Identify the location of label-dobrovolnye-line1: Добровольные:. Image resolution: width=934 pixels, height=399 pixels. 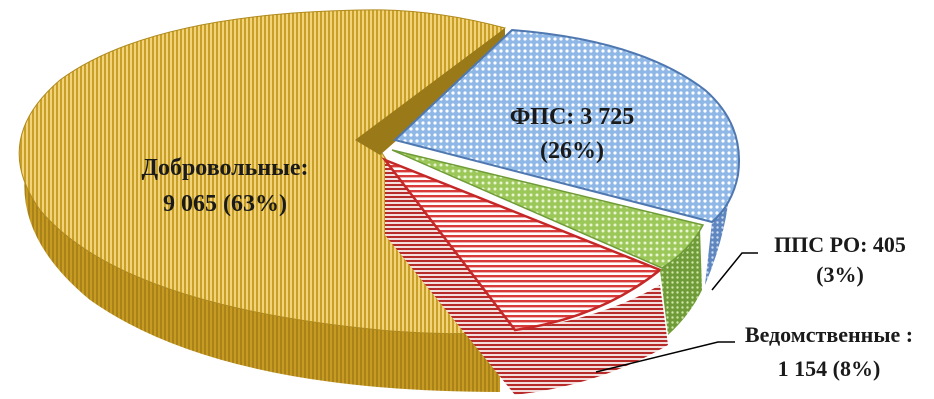
(224, 168).